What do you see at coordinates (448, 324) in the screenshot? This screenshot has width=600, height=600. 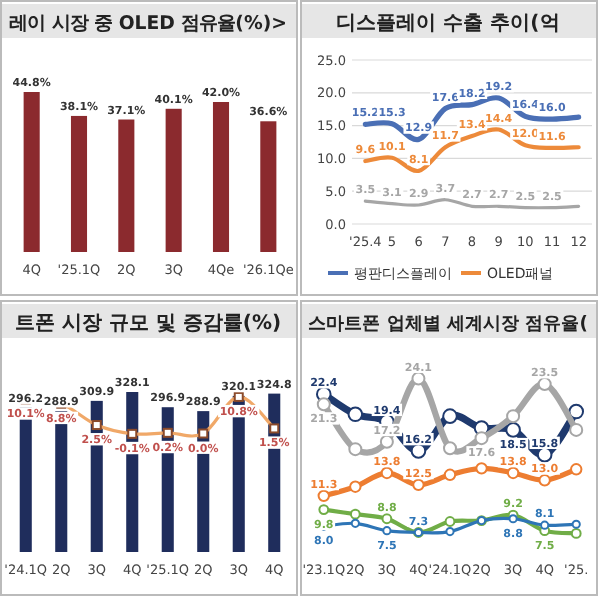 I see `chart-title: 스마트폰 업체별 세계시장 점유율(` at bounding box center [448, 324].